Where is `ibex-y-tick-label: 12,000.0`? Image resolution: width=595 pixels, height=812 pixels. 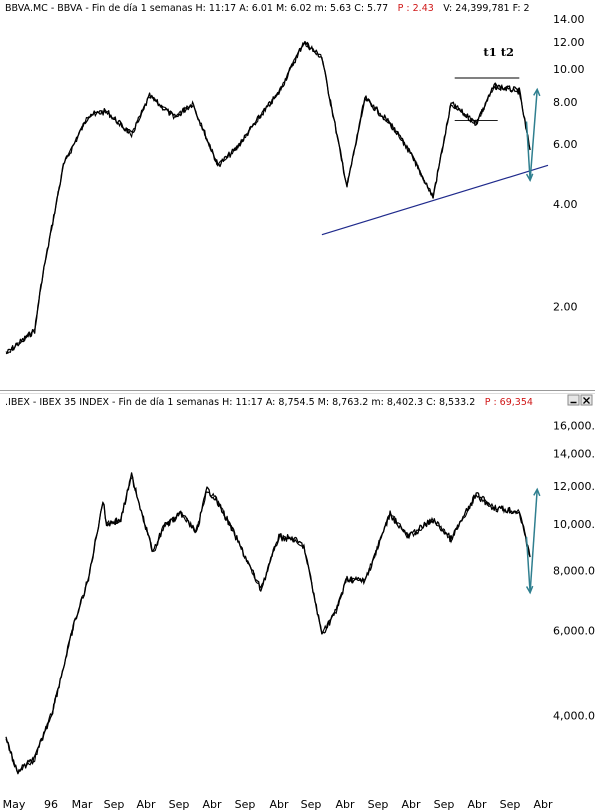
ibex-y-tick-label: 12,000.0 is located at coordinates (574, 486).